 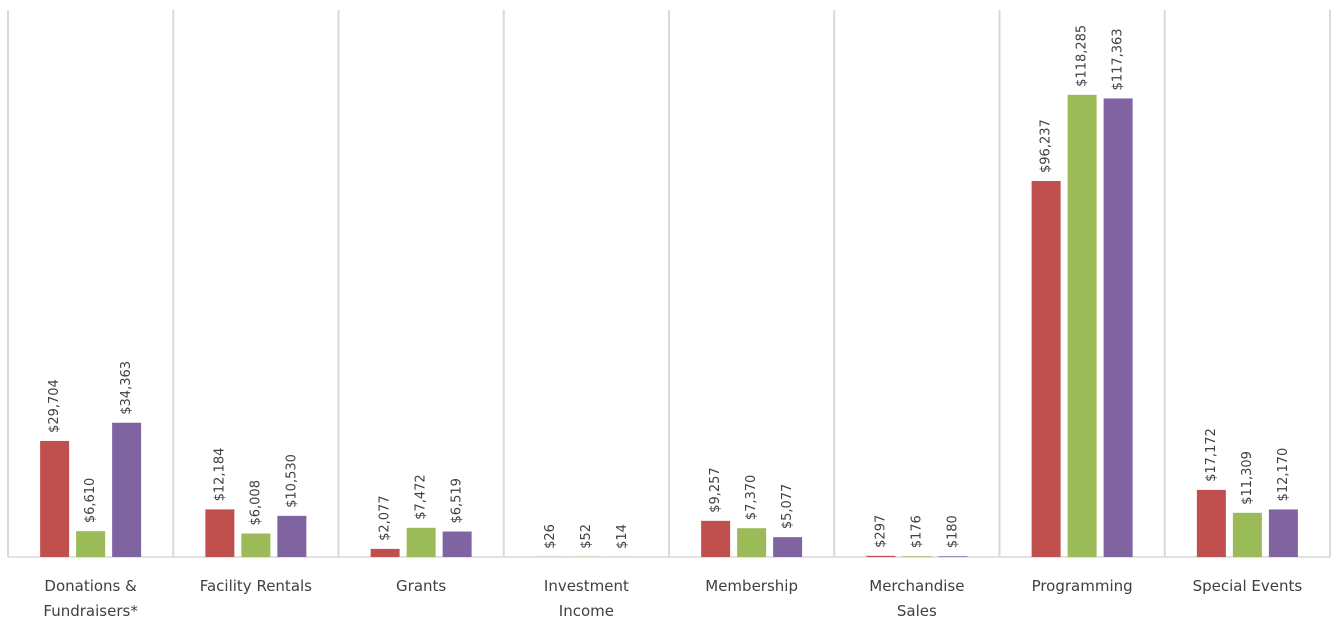 What do you see at coordinates (1247, 478) in the screenshot?
I see `value-label: $11,309` at bounding box center [1247, 478].